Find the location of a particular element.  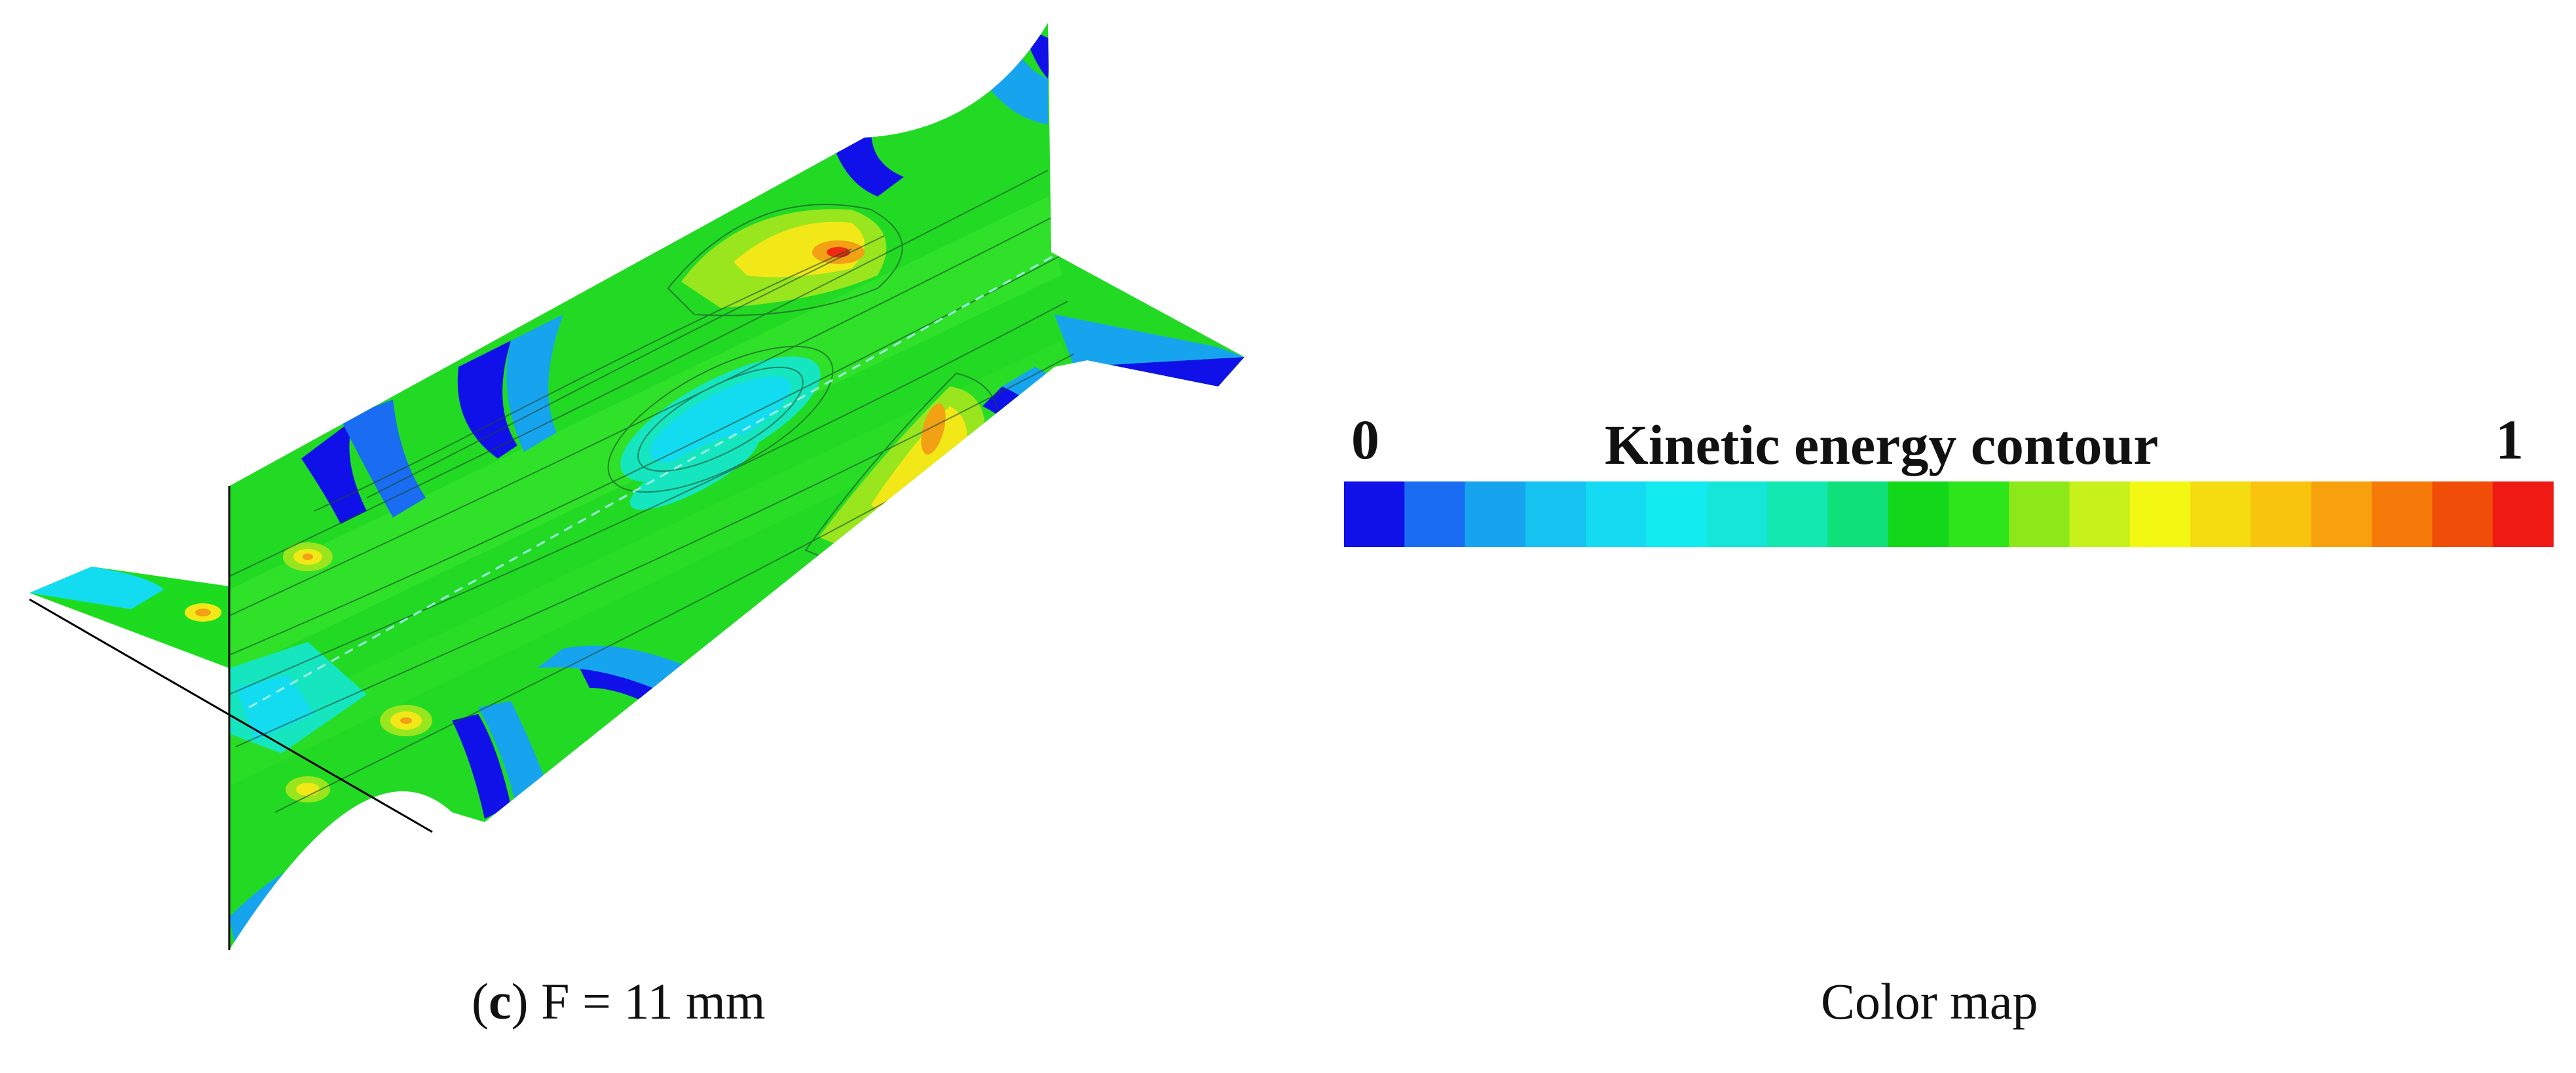

colormap-caption: Color map is located at coordinates (1929, 1001).